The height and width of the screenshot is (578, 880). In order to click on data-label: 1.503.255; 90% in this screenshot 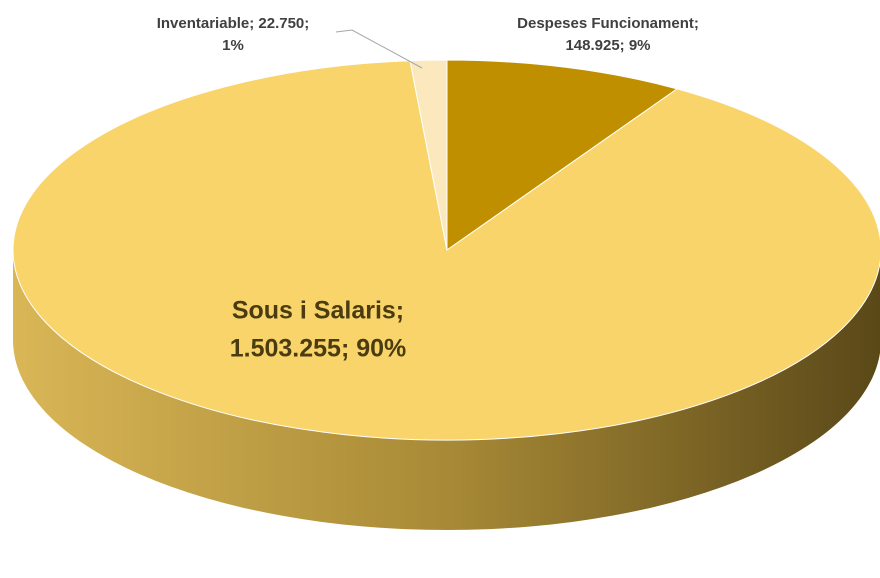, I will do `click(318, 349)`.